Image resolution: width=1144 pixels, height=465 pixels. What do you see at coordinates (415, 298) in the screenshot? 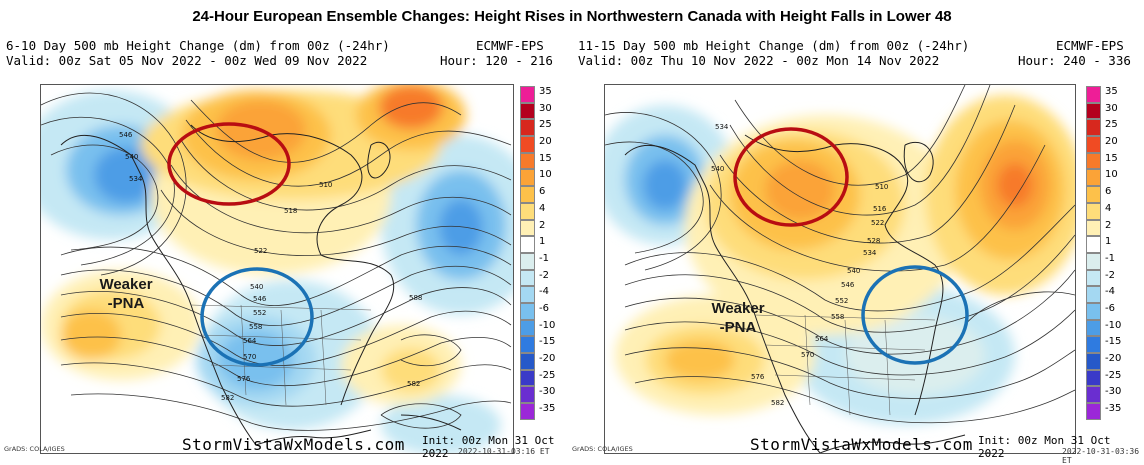
I see `contour-label: 588` at bounding box center [415, 298].